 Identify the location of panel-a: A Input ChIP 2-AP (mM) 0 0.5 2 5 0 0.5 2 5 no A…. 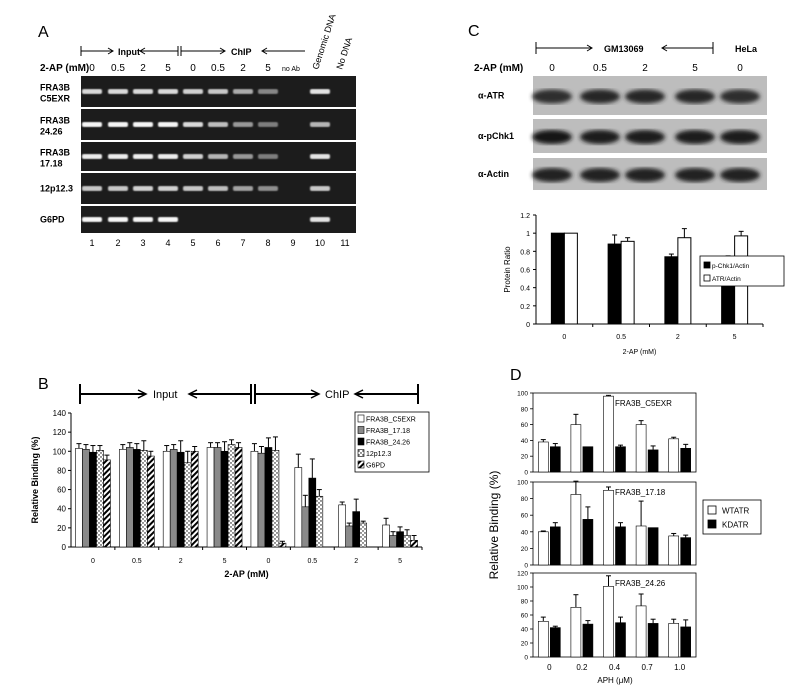
(197, 130).